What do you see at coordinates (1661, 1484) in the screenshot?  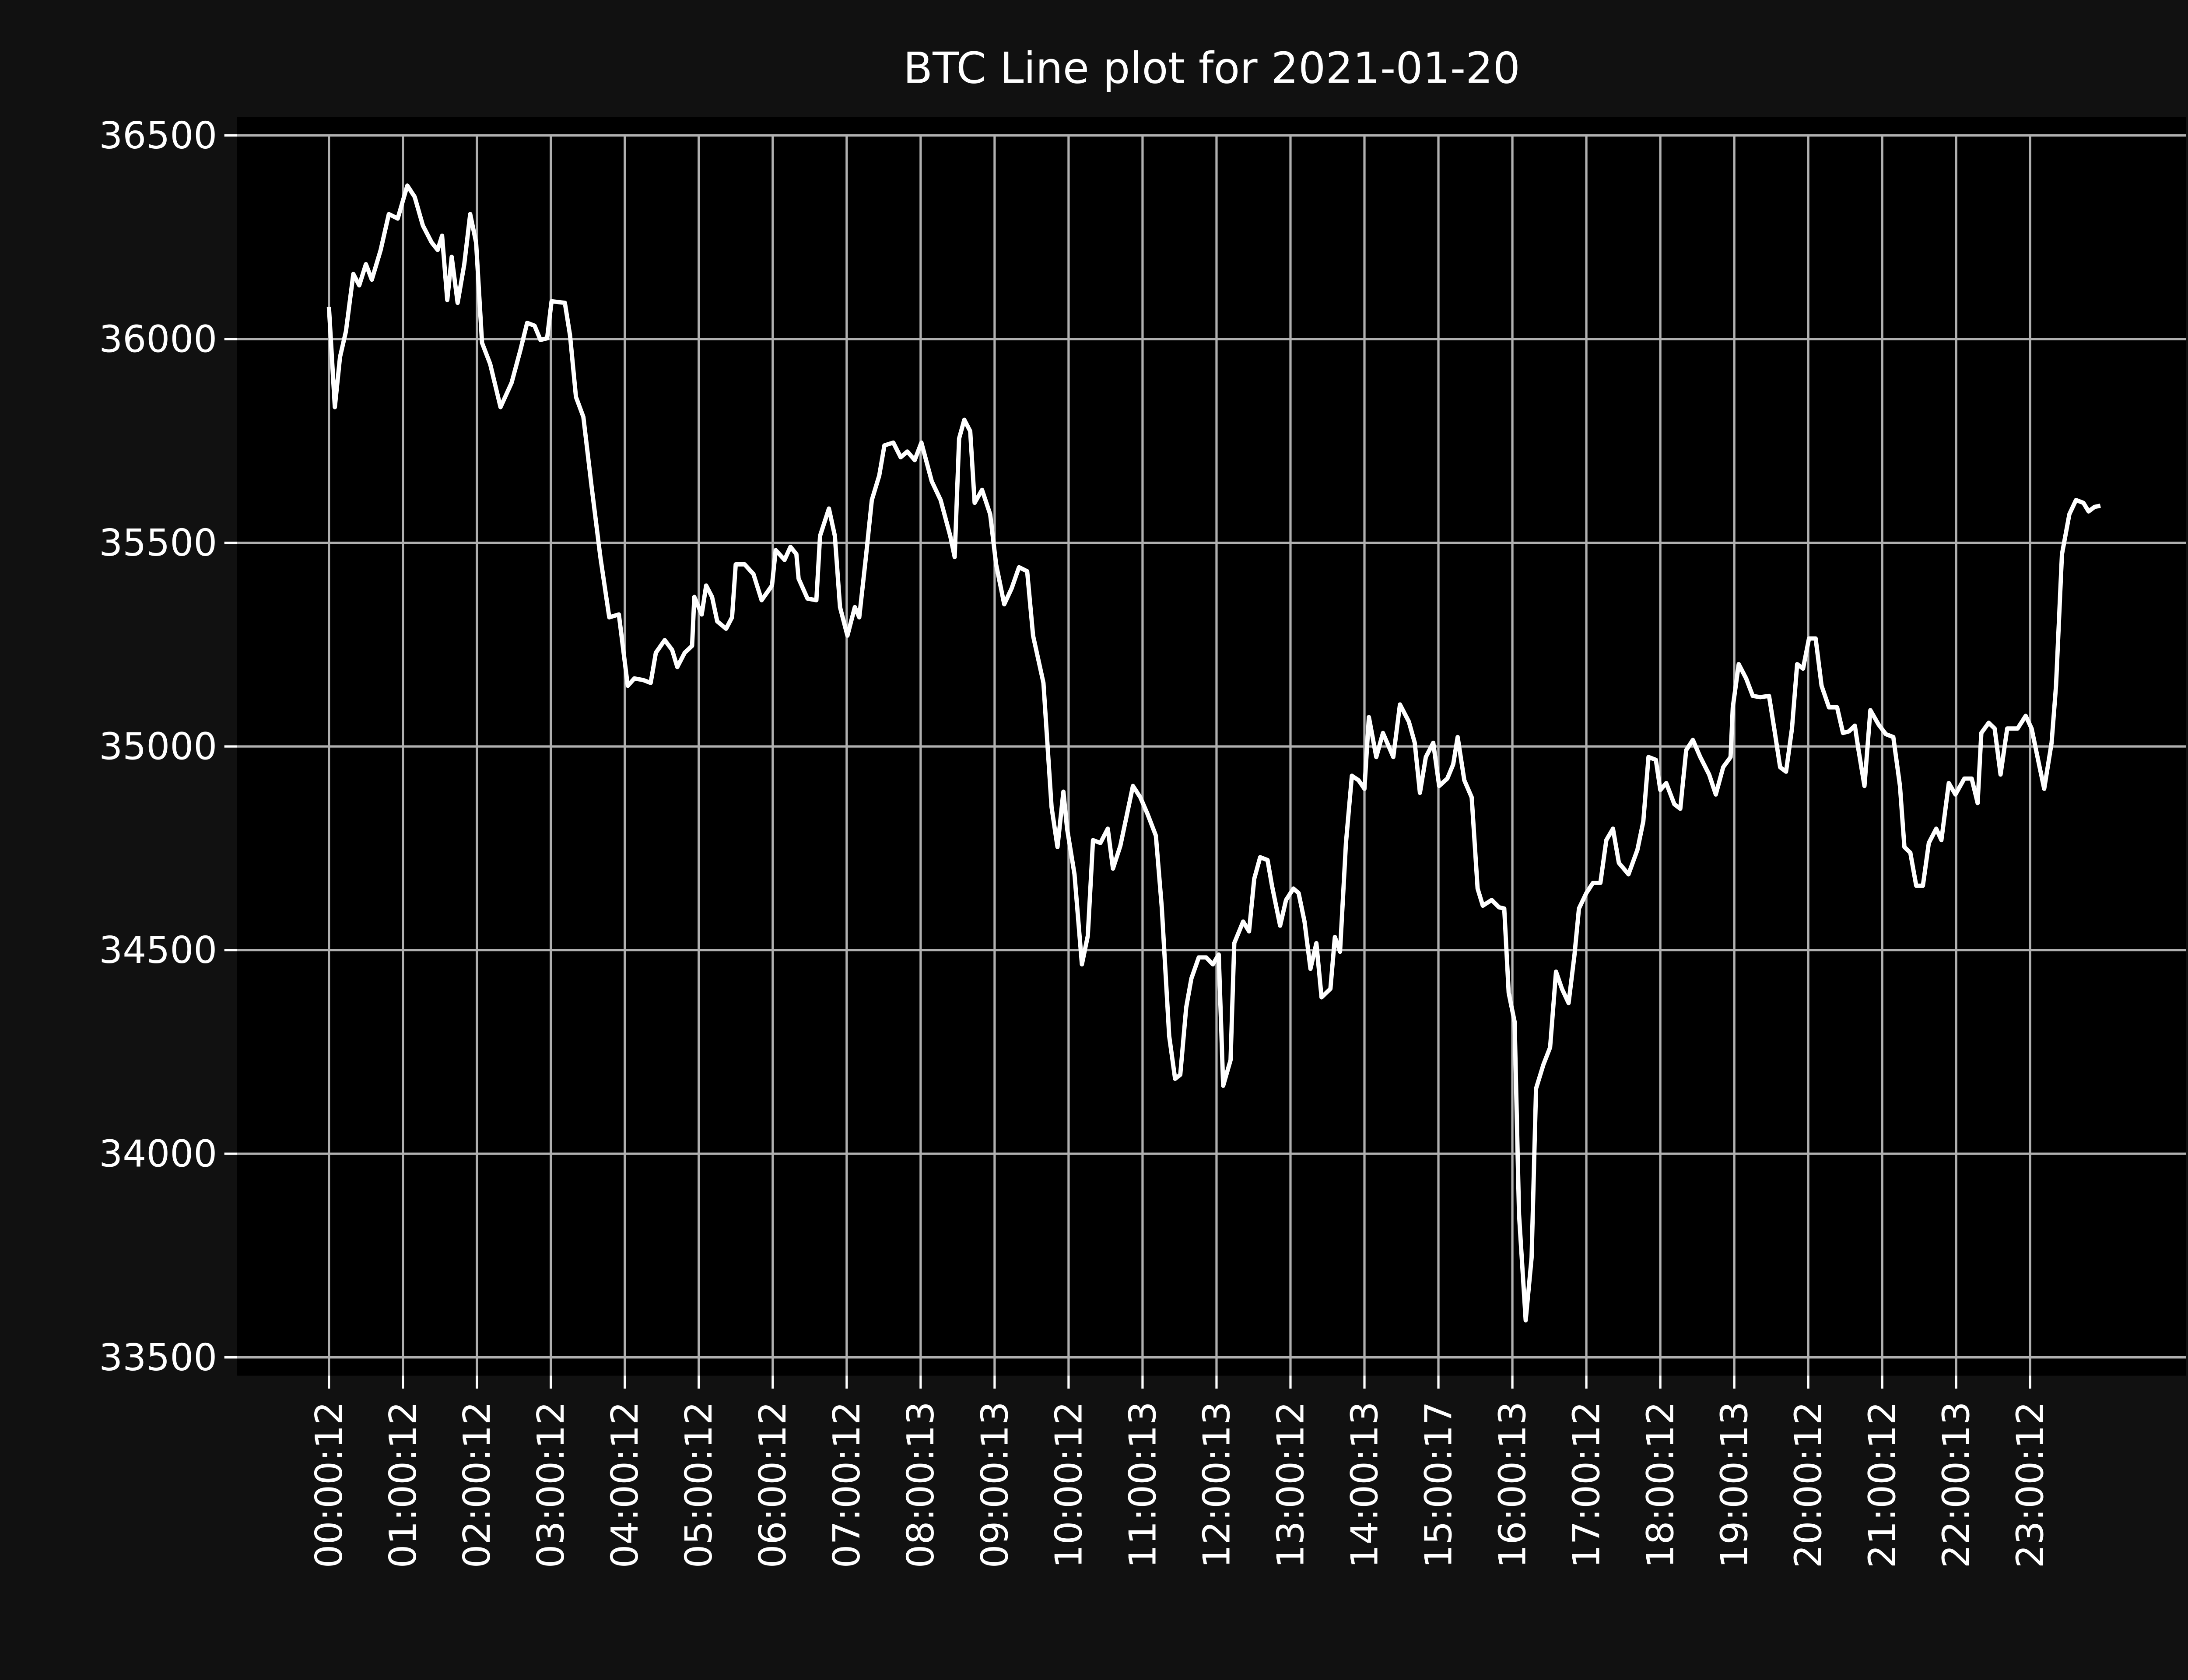 I see `x-tick-label: 18:00:12` at bounding box center [1661, 1484].